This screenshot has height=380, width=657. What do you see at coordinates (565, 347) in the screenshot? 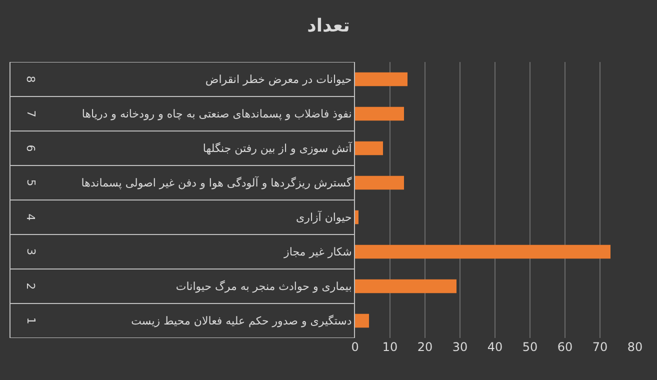
I see `x-tick-label: 60` at bounding box center [565, 347].